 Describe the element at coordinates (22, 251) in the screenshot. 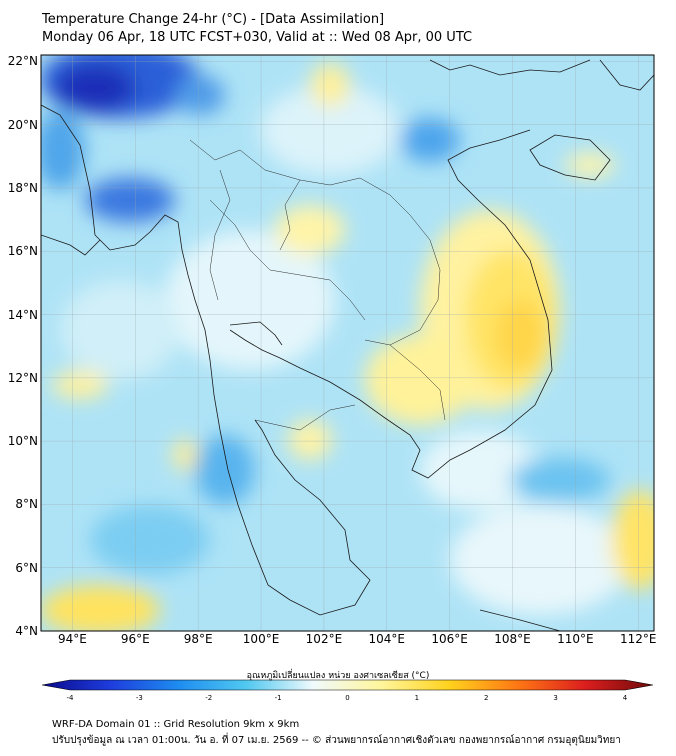

I see `lat-tick-label: 16°N` at that location.